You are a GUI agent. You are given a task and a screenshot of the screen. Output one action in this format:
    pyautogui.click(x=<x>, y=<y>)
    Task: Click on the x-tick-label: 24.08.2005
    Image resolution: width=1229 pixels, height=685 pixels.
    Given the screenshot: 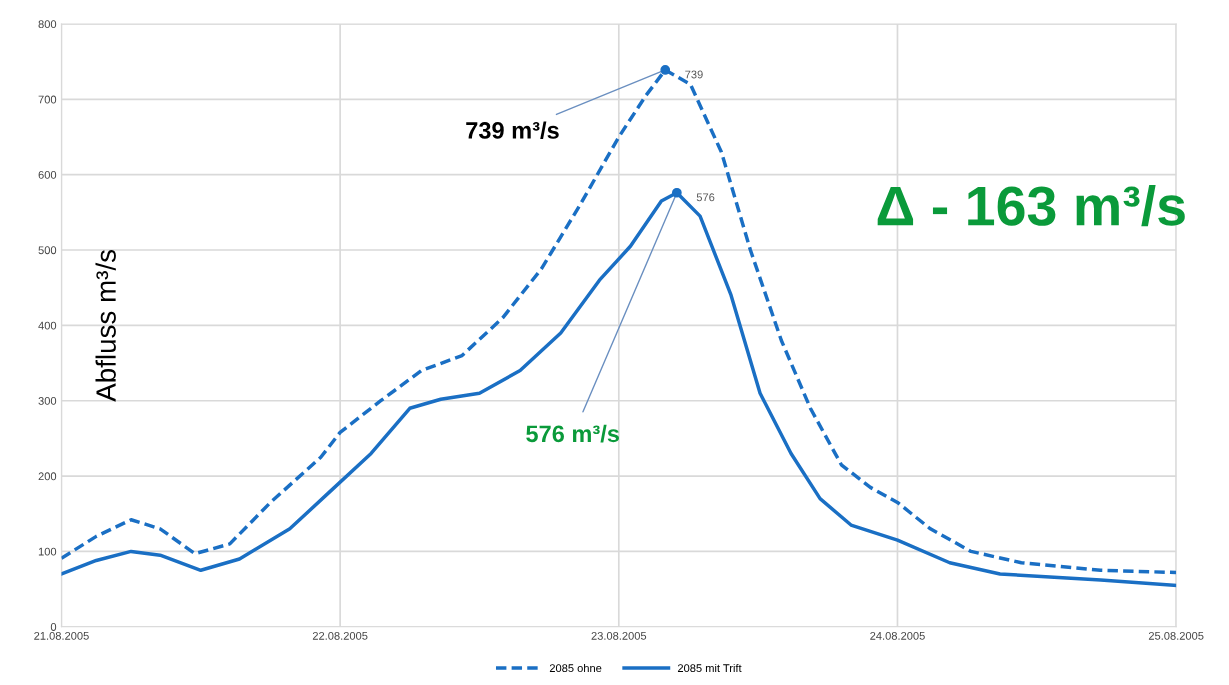 What is the action you would take?
    pyautogui.click(x=897, y=635)
    